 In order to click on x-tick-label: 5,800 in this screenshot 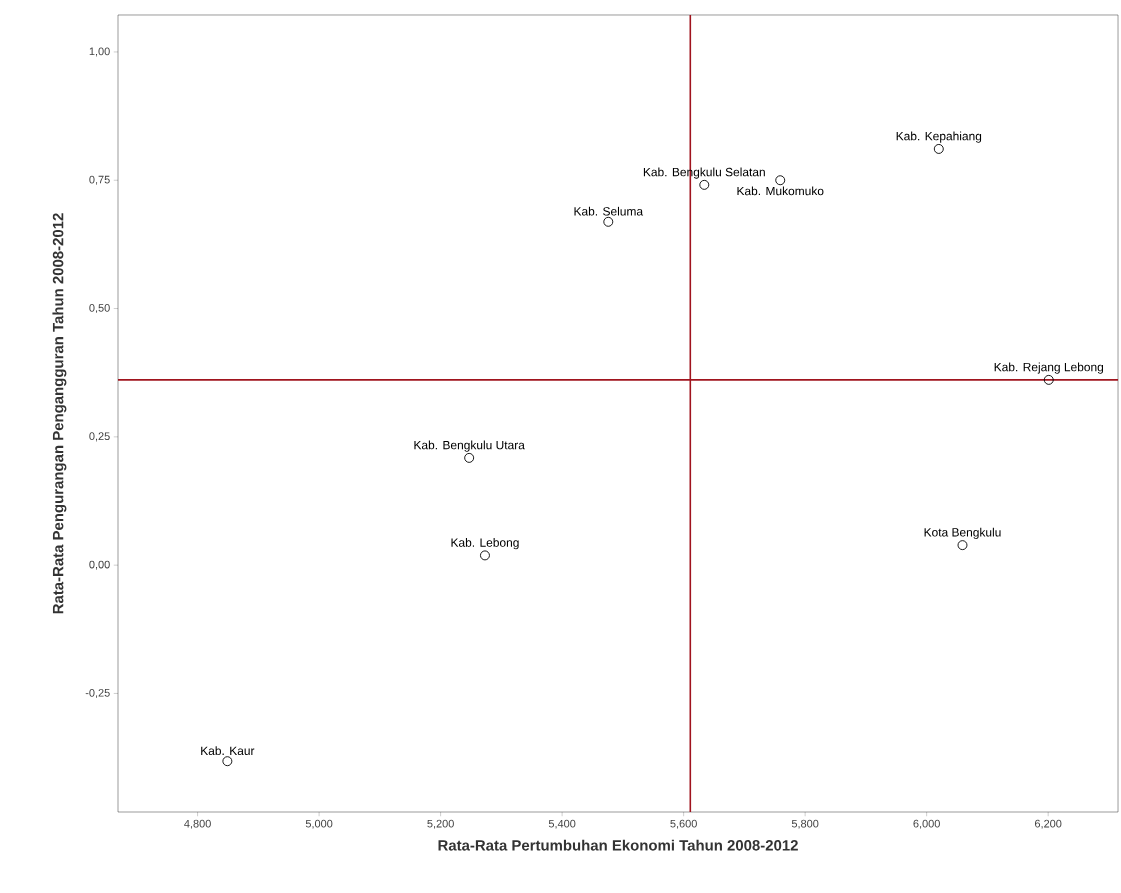, I will do `click(805, 824)`.